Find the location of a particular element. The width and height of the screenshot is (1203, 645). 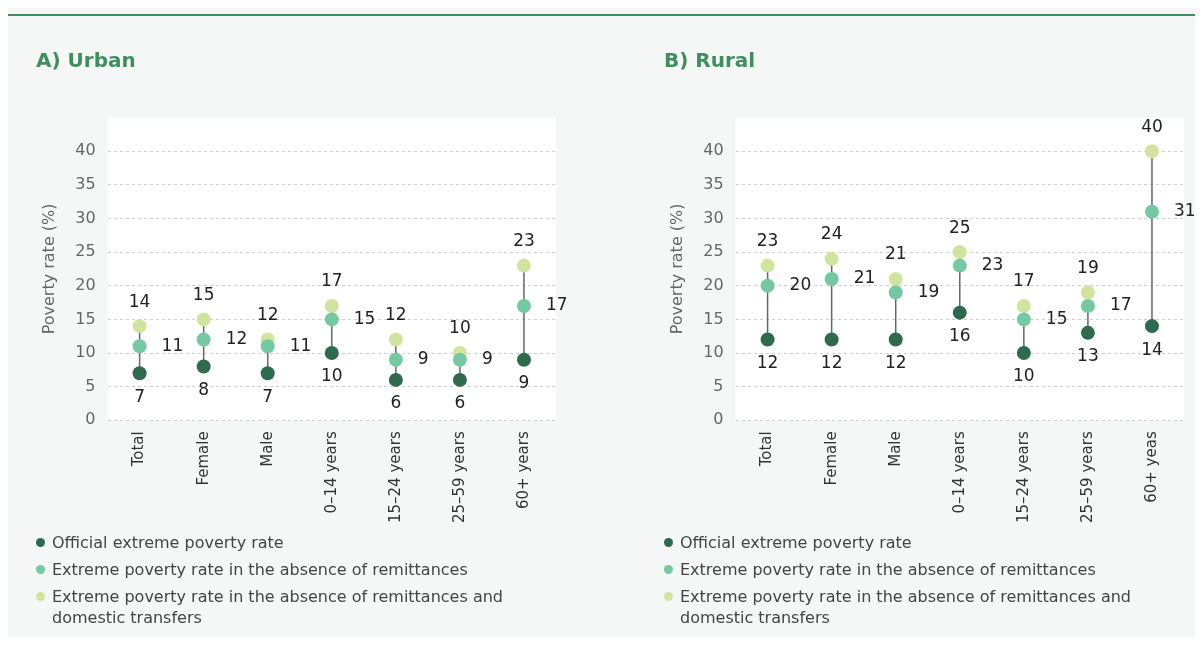

legend-label: Extreme poverty rate in the absence of remittances is located at coordinates (888, 569).